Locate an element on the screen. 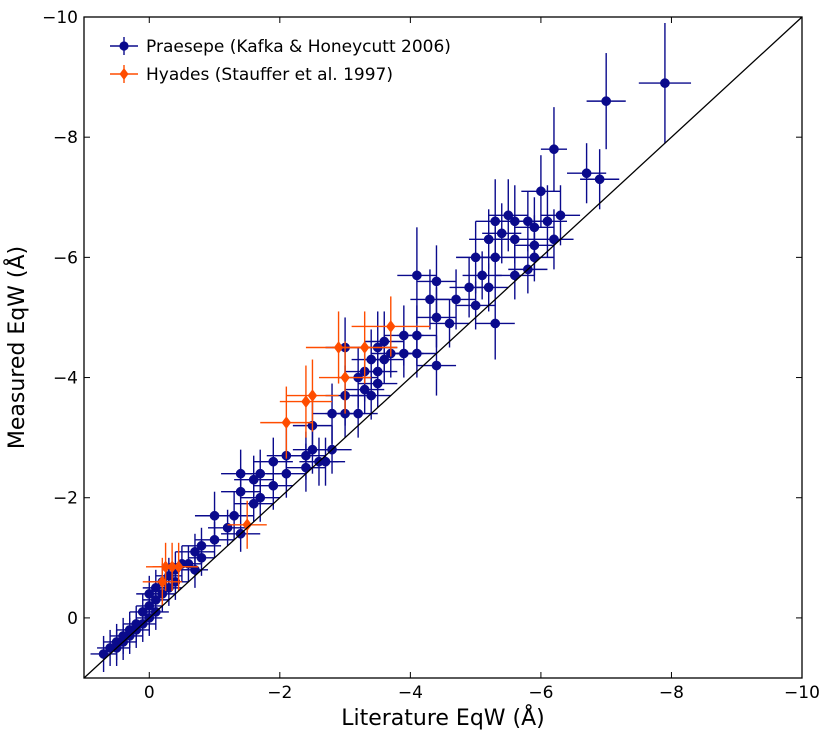  legend-hyades-marker is located at coordinates (124, 74).